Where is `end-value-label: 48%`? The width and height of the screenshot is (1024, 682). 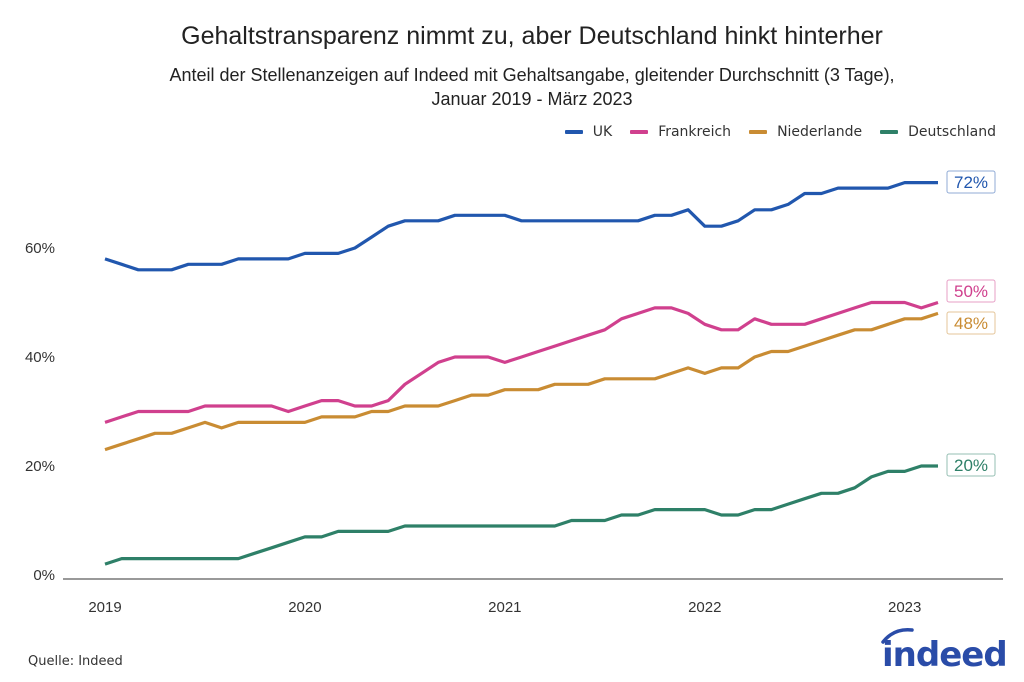
end-value-label: 48% is located at coordinates (971, 323).